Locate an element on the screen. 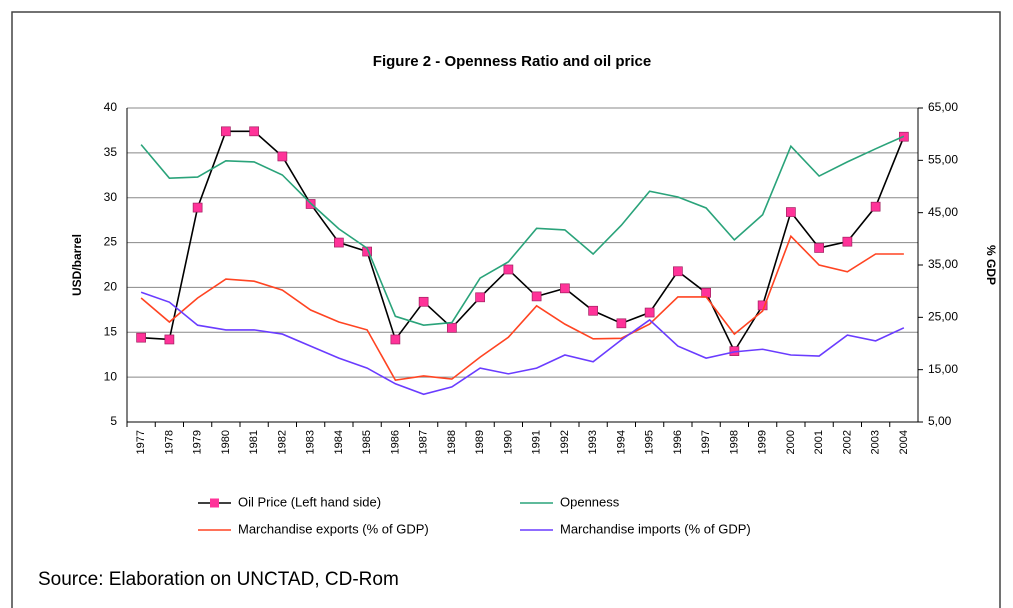  x-tick-label: 2003 is located at coordinates (876, 442).